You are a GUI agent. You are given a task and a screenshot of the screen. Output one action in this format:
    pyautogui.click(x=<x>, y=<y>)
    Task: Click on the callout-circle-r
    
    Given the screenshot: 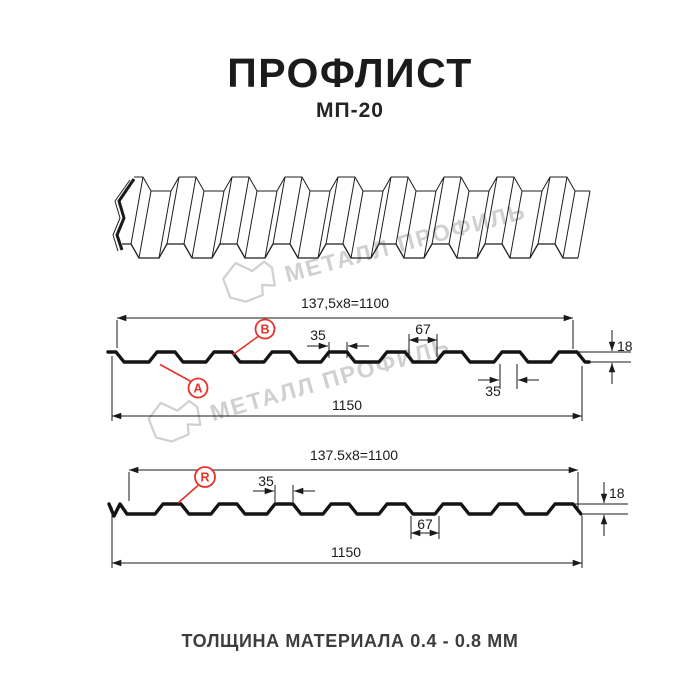 What is the action you would take?
    pyautogui.click(x=205, y=477)
    